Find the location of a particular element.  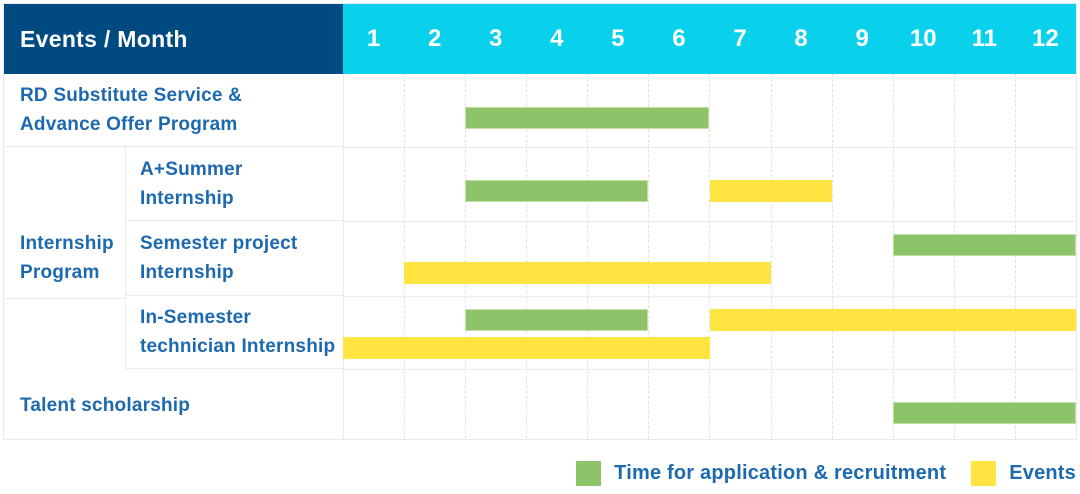

month-header: 1 2 3 4 5 6 7 8 9 10 11 12 is located at coordinates (709, 39).